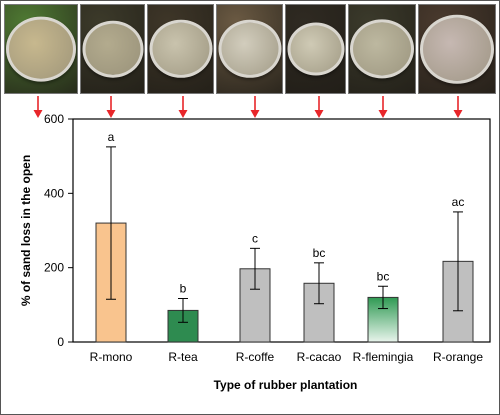 The image size is (500, 415). Describe the element at coordinates (286, 385) in the screenshot. I see `x-axis-title: Type of rubber plantation` at that location.